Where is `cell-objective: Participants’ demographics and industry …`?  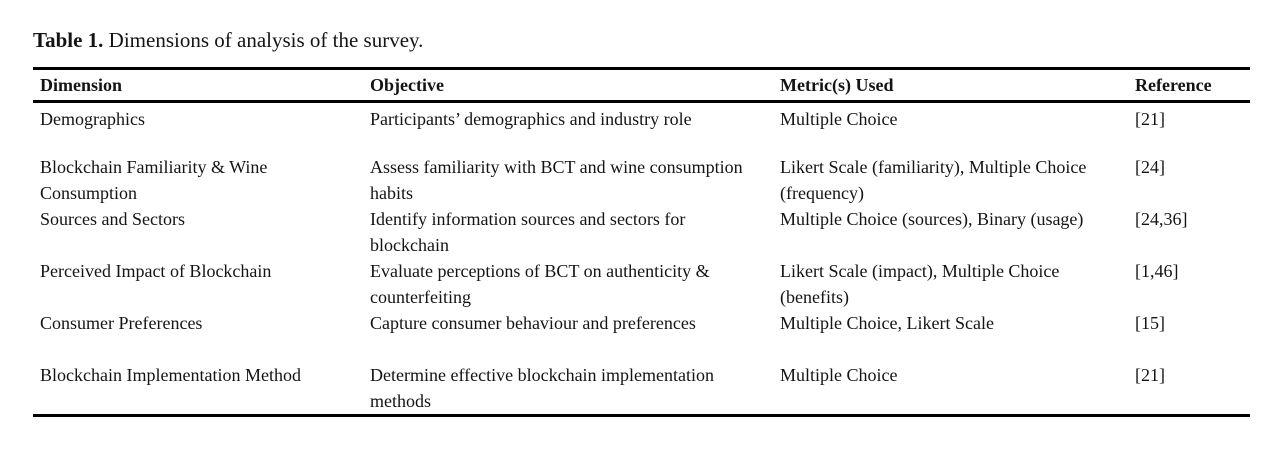
cell-objective: Participants’ demographics and industry … is located at coordinates (531, 119).